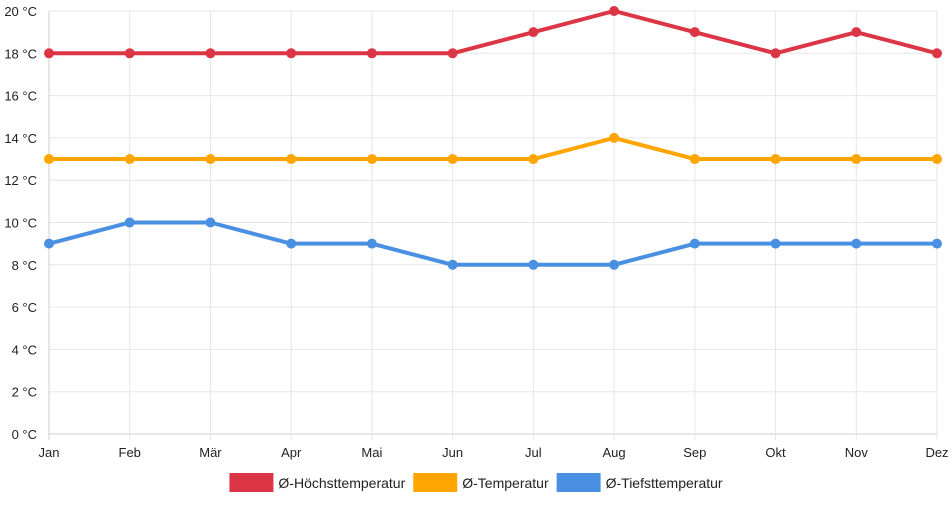  I want to click on legend-label: Ø-Tiefsttemperatur, so click(664, 483).